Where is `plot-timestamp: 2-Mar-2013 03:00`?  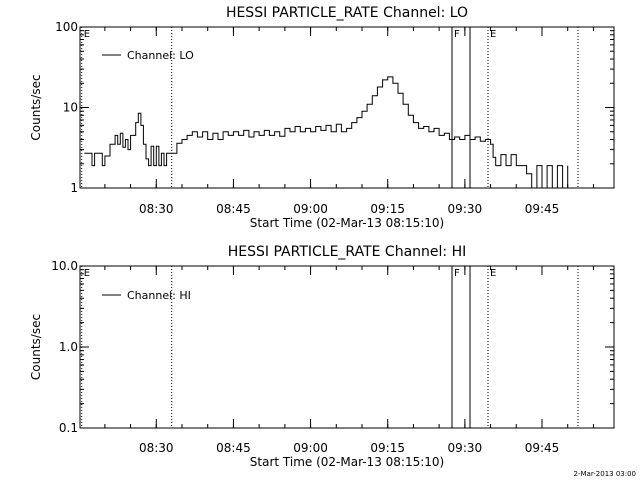 plot-timestamp: 2-Mar-2013 03:00 is located at coordinates (604, 474).